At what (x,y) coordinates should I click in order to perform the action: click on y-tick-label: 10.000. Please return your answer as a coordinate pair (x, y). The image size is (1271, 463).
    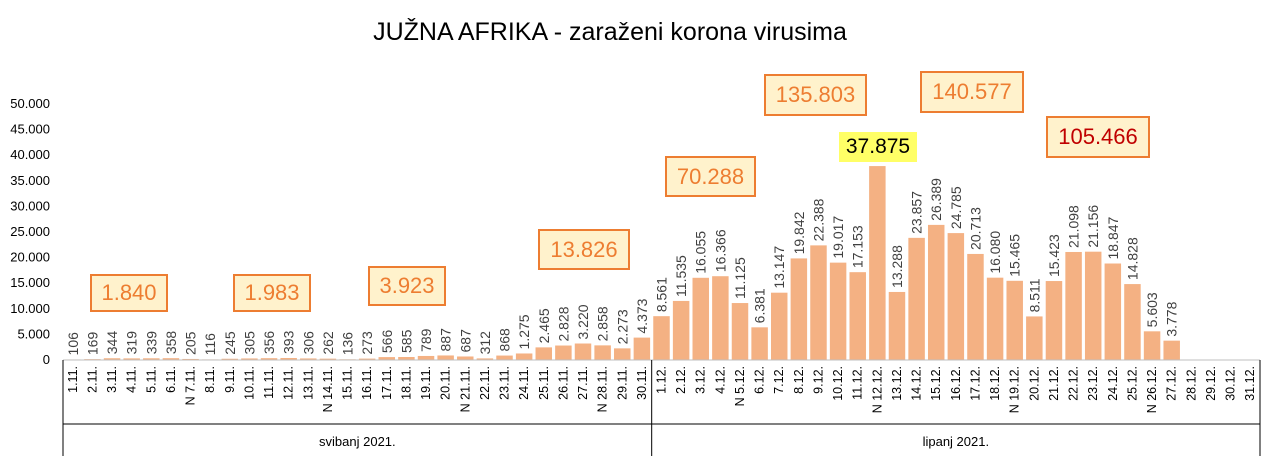
    Looking at the image, I should click on (30, 308).